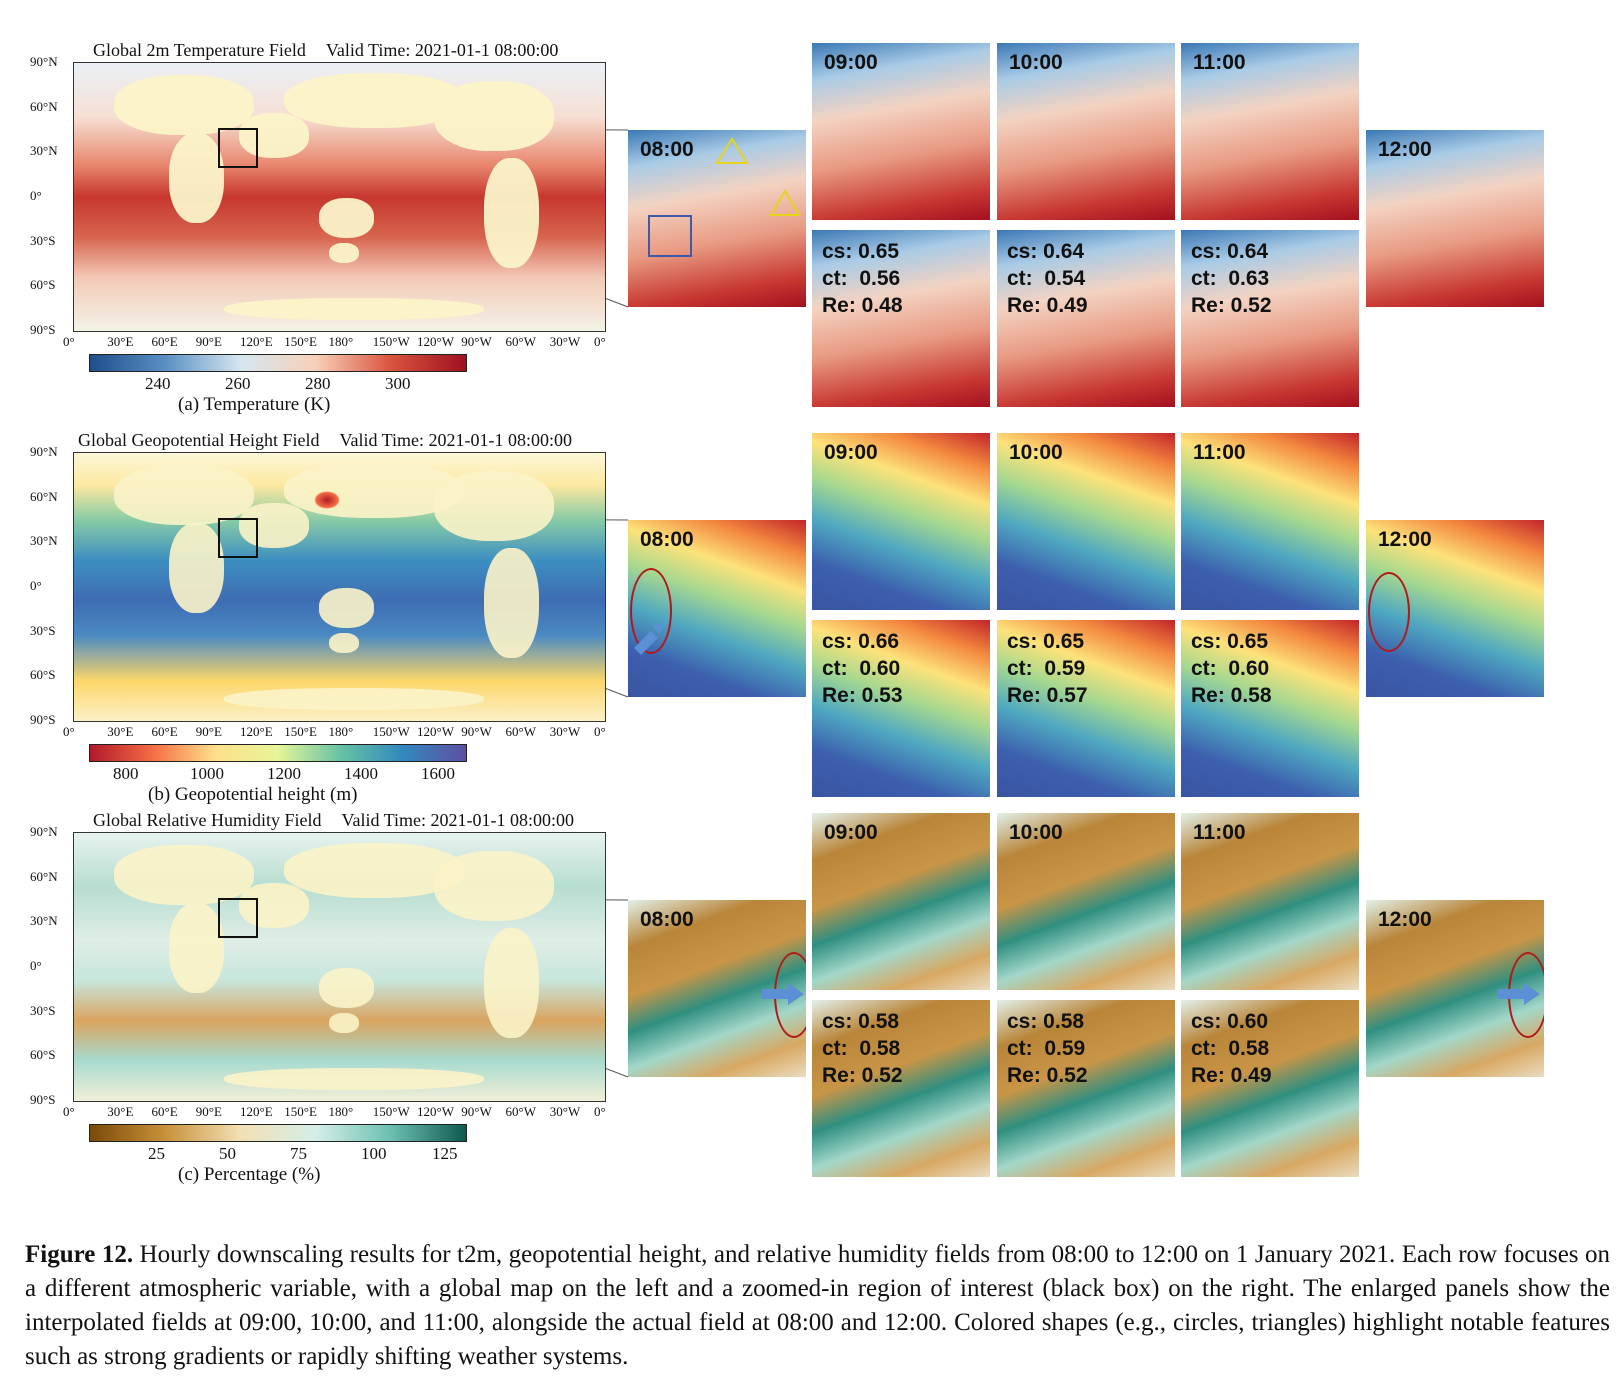 The width and height of the screenshot is (1622, 1399). What do you see at coordinates (120, 731) in the screenshot?
I see `longitude-label: 30°E` at bounding box center [120, 731].